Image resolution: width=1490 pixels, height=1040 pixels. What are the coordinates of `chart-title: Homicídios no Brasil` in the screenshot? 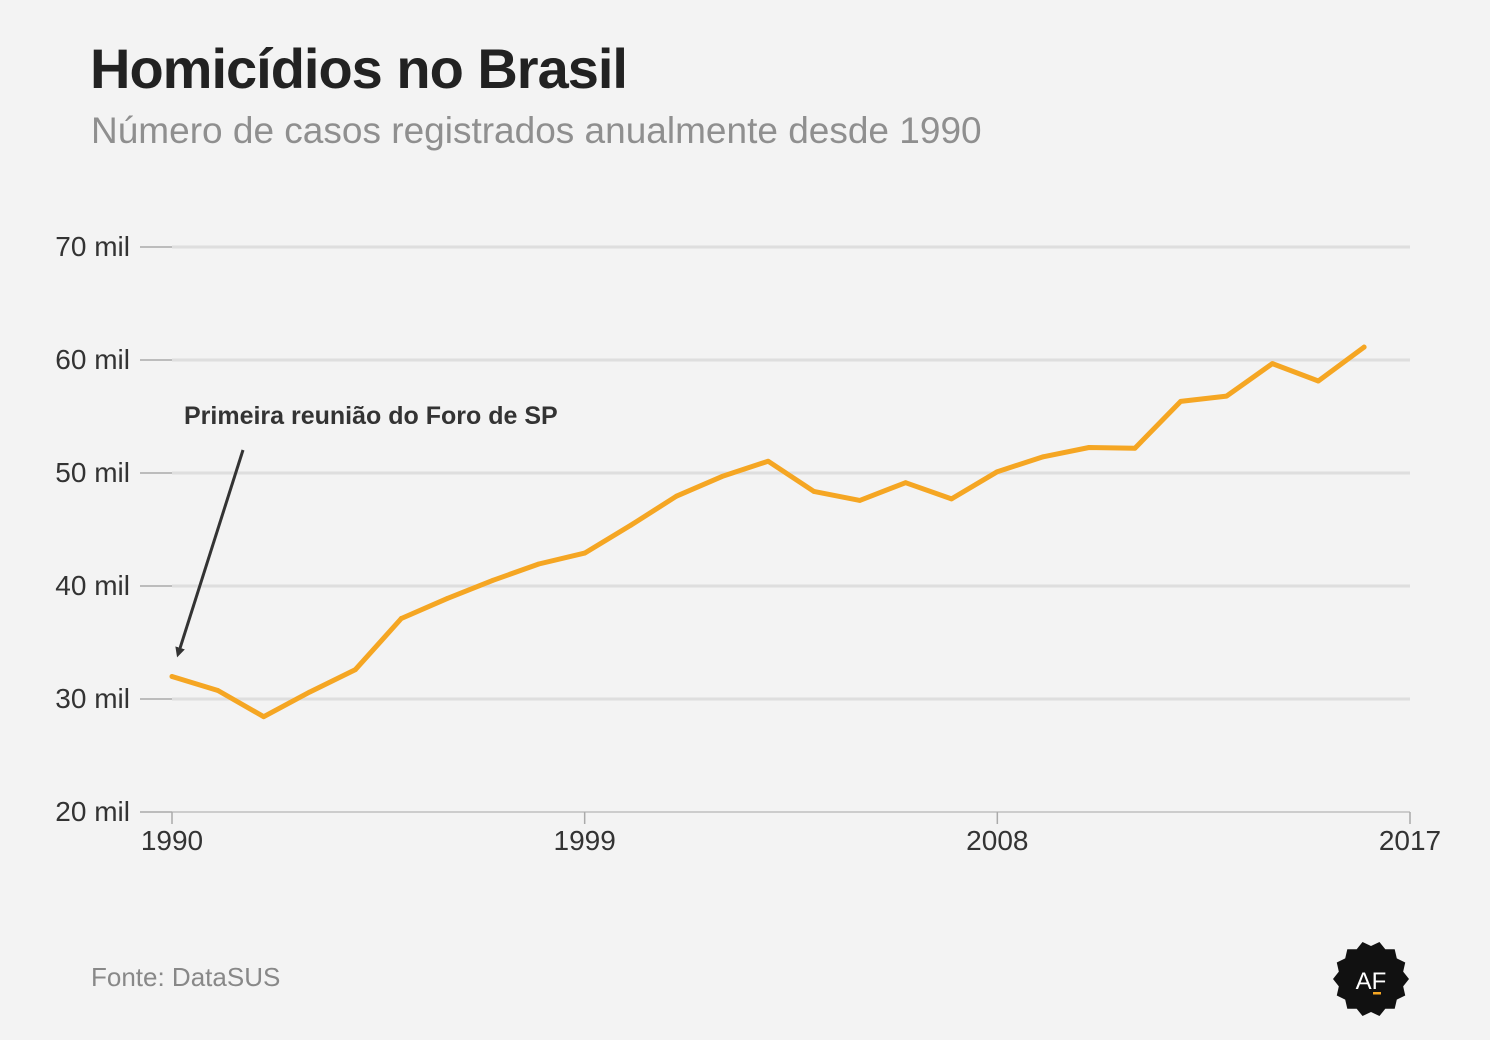 It's located at (359, 68).